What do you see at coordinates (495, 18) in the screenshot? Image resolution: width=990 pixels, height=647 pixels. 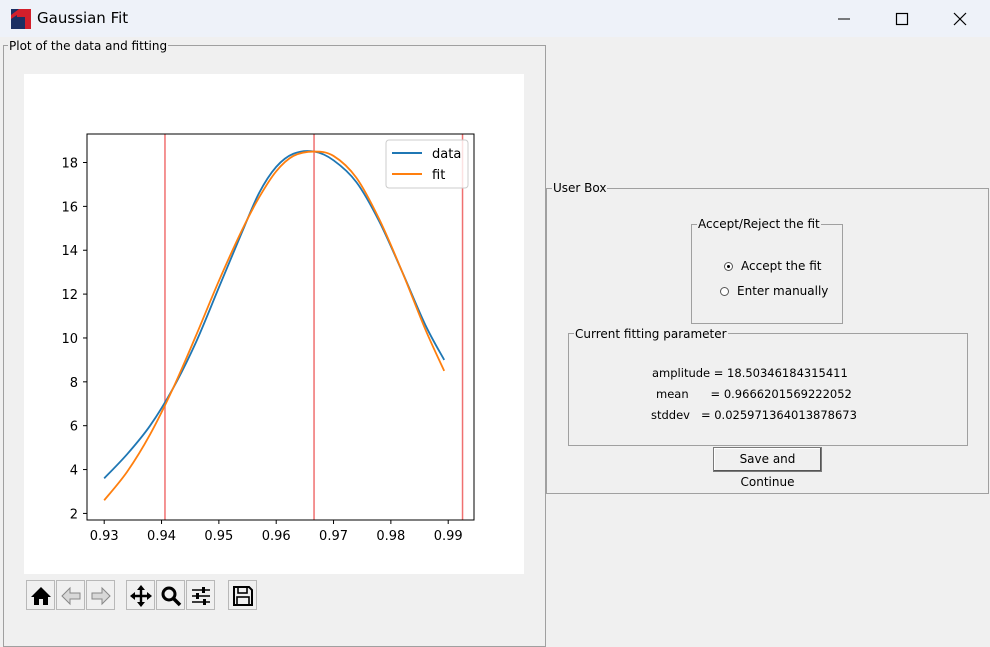 I see `title-bar: Gaussian Fit` at bounding box center [495, 18].